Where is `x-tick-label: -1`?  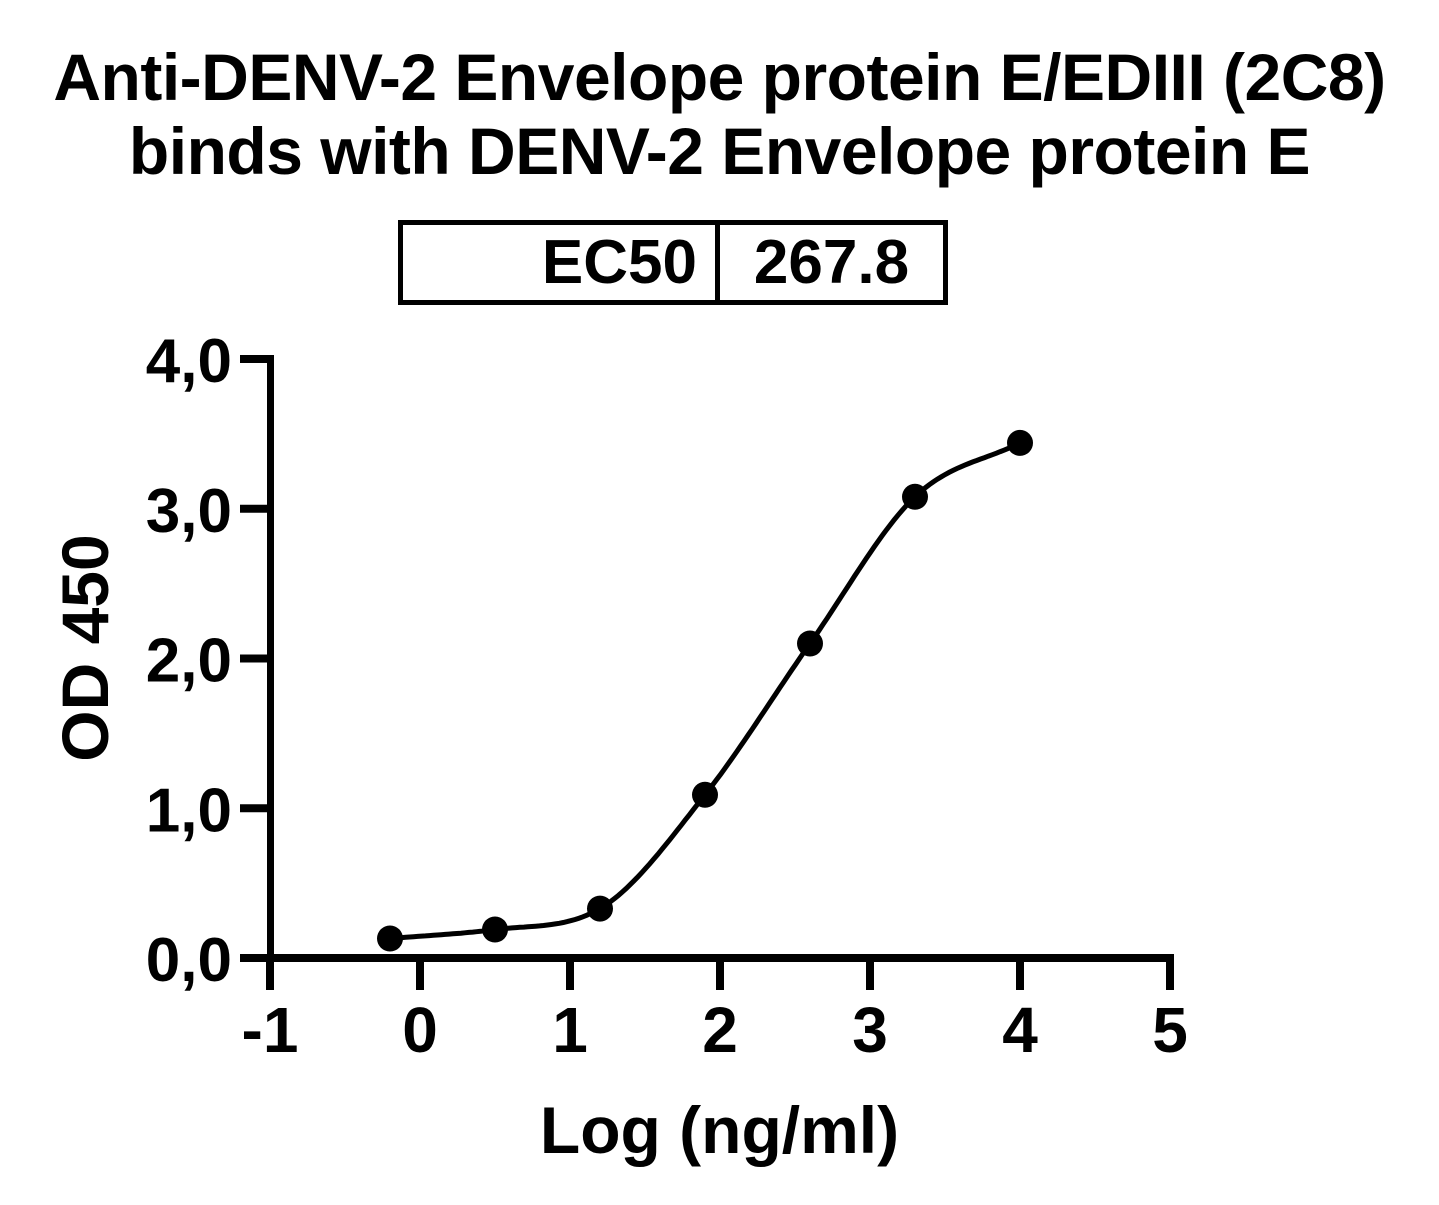 x-tick-label: -1 is located at coordinates (270, 1030).